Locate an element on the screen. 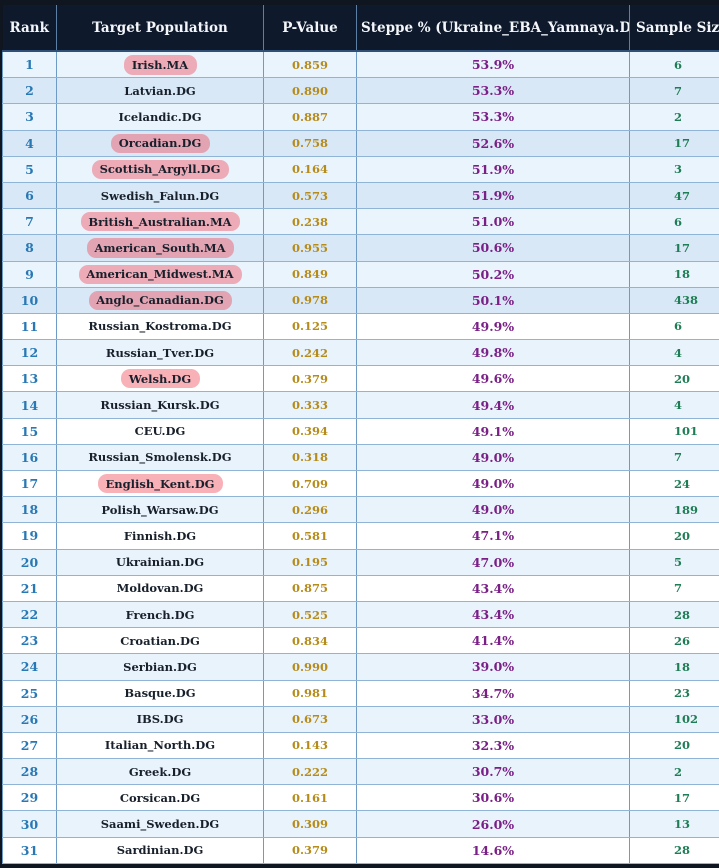 The image size is (719, 868). header-rank: Rank is located at coordinates (29, 28).